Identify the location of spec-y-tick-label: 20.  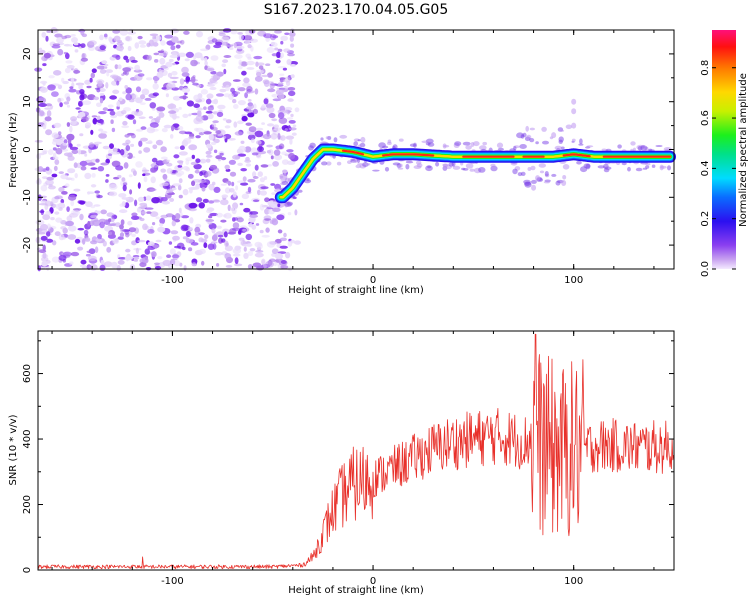
(27, 54).